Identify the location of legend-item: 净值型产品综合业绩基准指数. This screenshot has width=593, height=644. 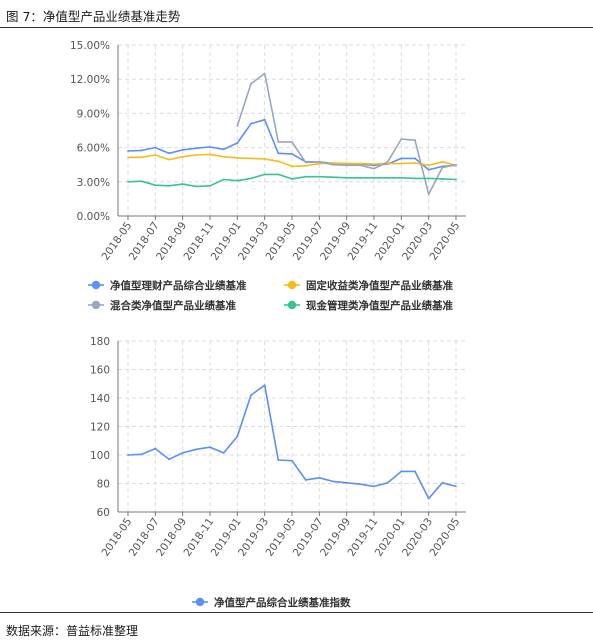
(271, 602).